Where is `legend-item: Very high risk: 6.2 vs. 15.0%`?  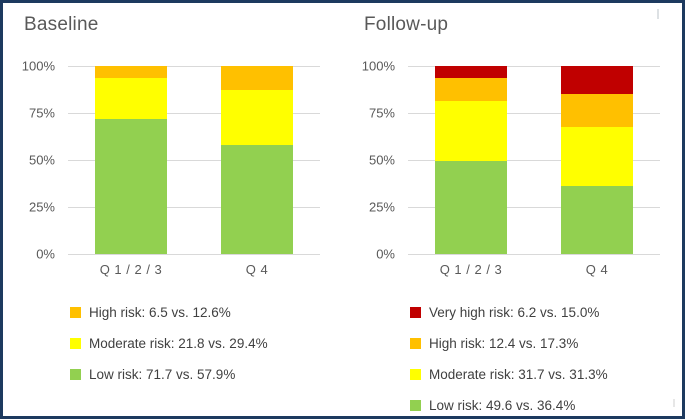 legend-item: Very high risk: 6.2 vs. 15.0% is located at coordinates (509, 312).